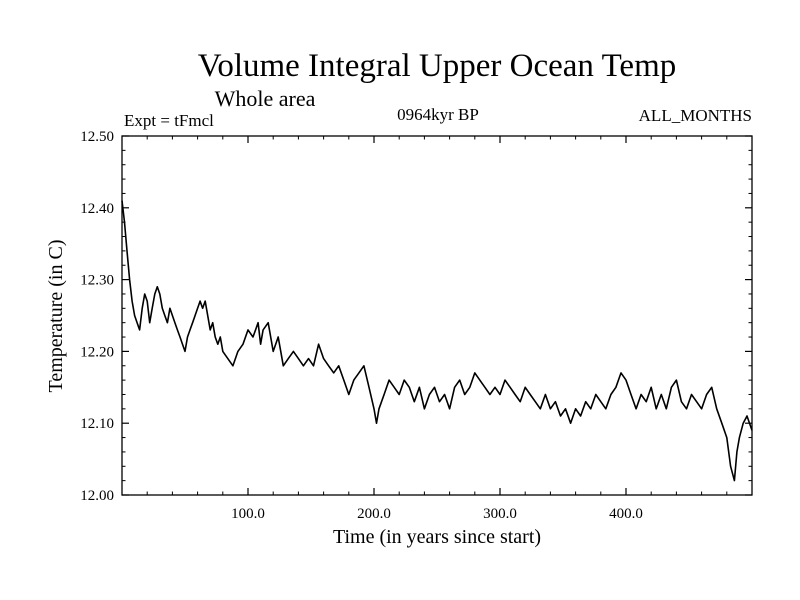 The image size is (800, 600). I want to click on period-label: 0964kyr BP, so click(438, 114).